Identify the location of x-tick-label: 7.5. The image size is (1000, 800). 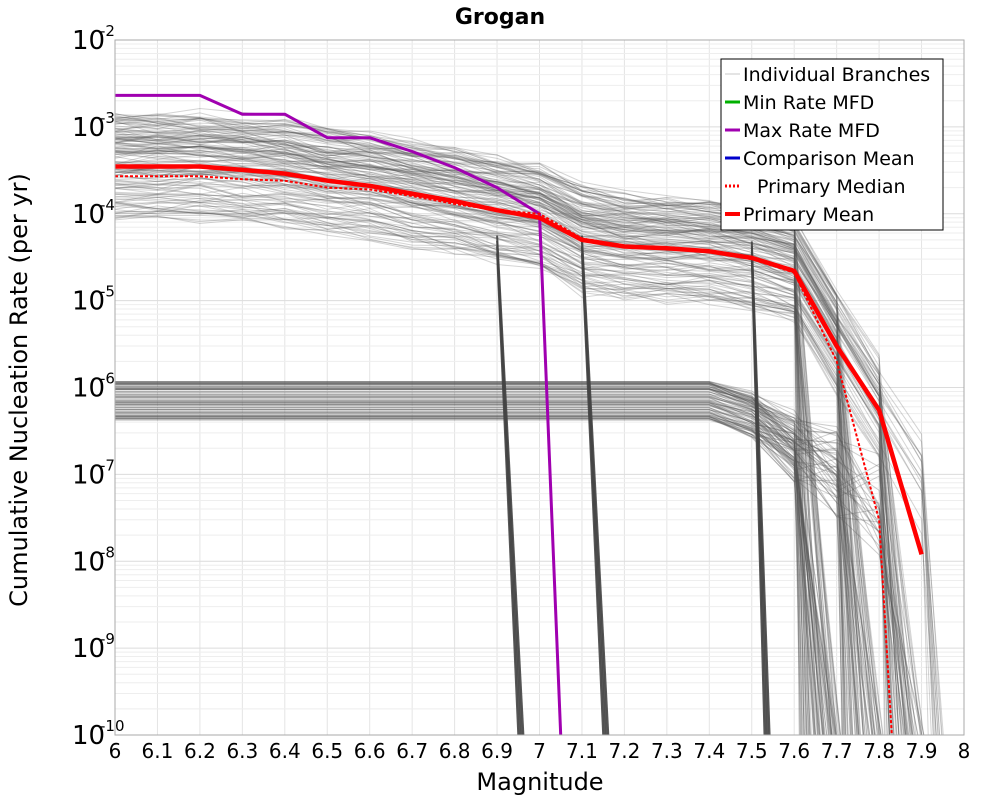
(752, 751).